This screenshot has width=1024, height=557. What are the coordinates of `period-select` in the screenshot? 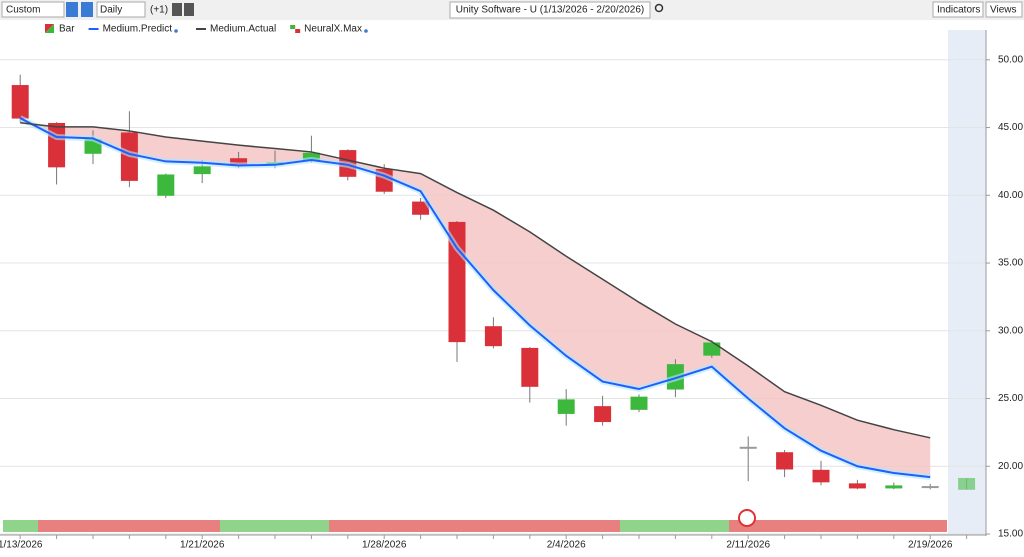 It's located at (33, 9).